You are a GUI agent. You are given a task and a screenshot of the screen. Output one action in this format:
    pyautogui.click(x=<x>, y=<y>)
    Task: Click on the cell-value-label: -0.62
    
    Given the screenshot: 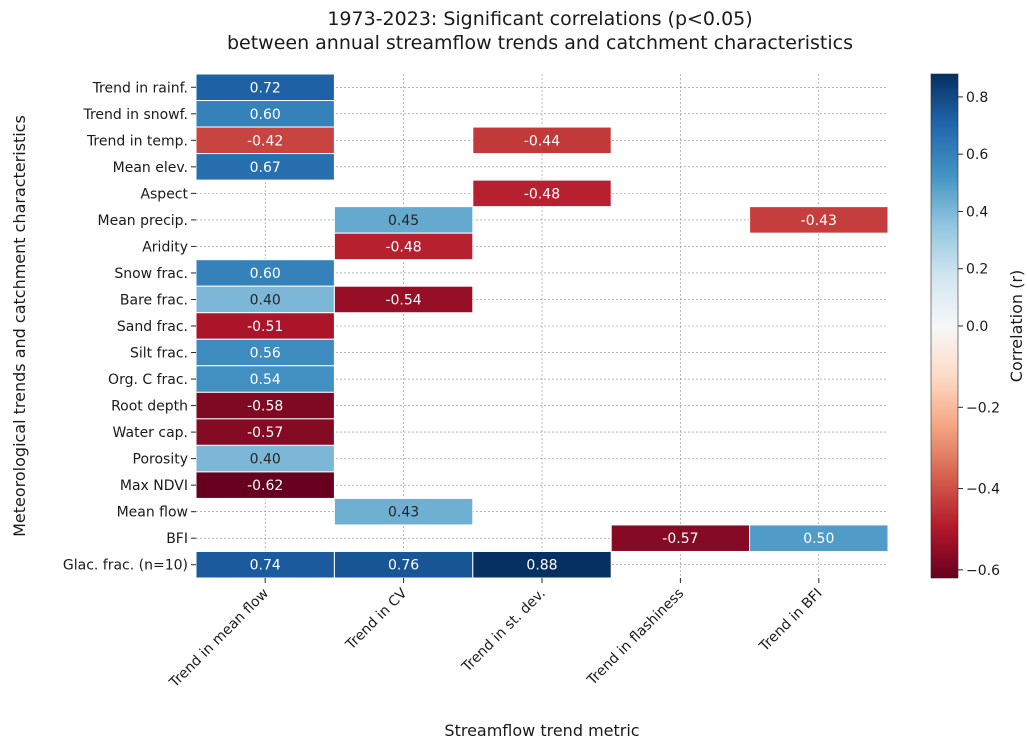 What is the action you would take?
    pyautogui.click(x=265, y=486)
    